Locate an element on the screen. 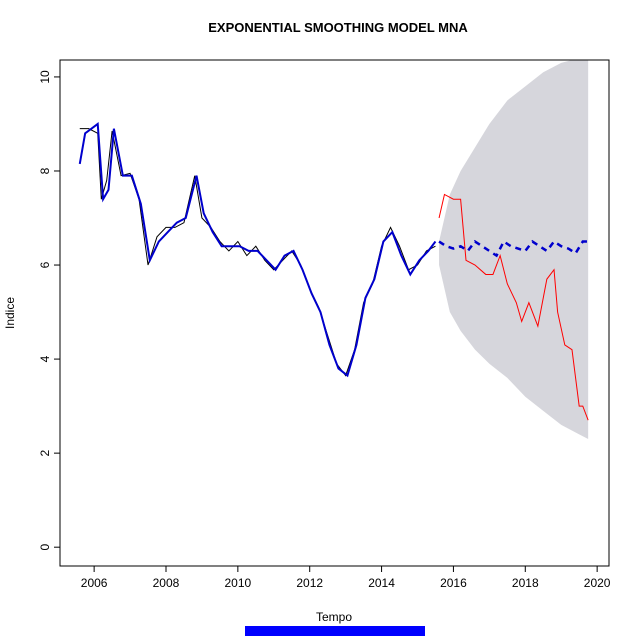 Image resolution: width=640 pixels, height=640 pixels. x-tick-label: 2016 is located at coordinates (453, 583).